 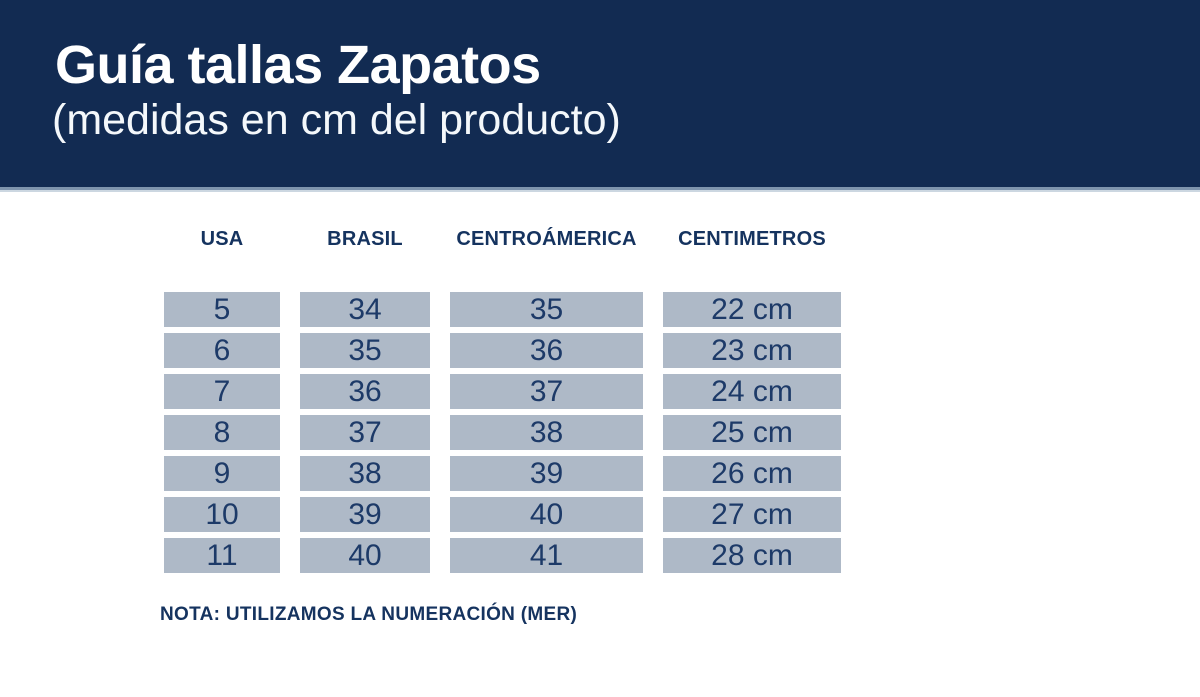 I want to click on table-row: 6 35 36 23 cm, so click(x=502, y=350).